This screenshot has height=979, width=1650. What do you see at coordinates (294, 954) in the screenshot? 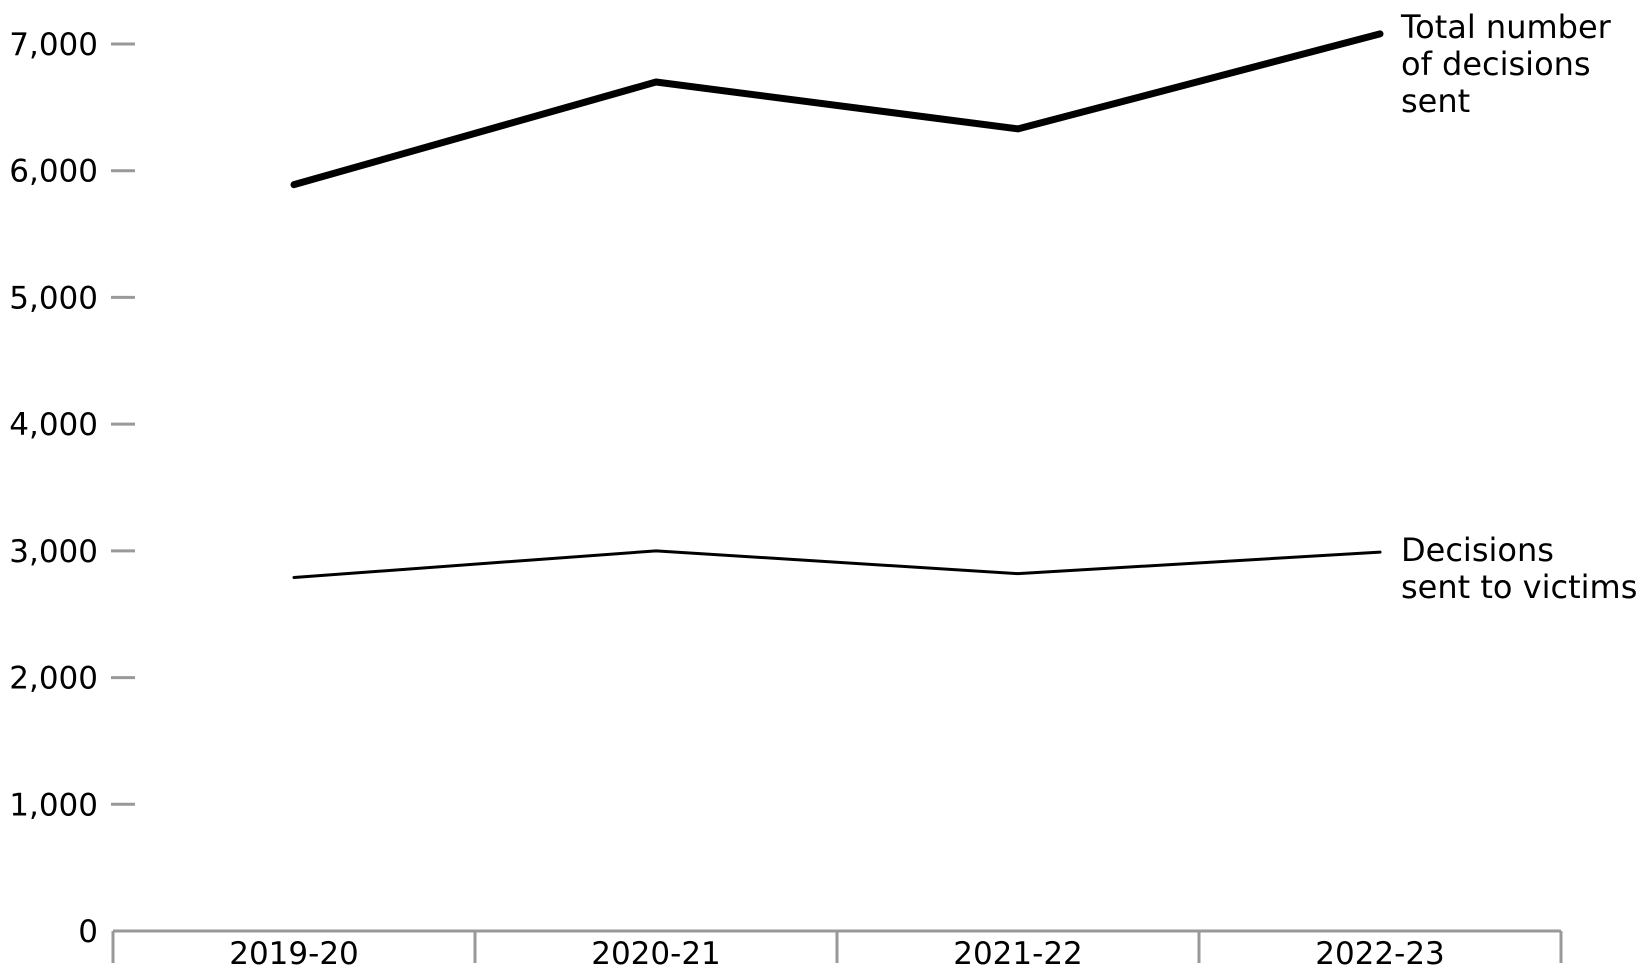
I see `x-tick-label: 2019-20` at bounding box center [294, 954].